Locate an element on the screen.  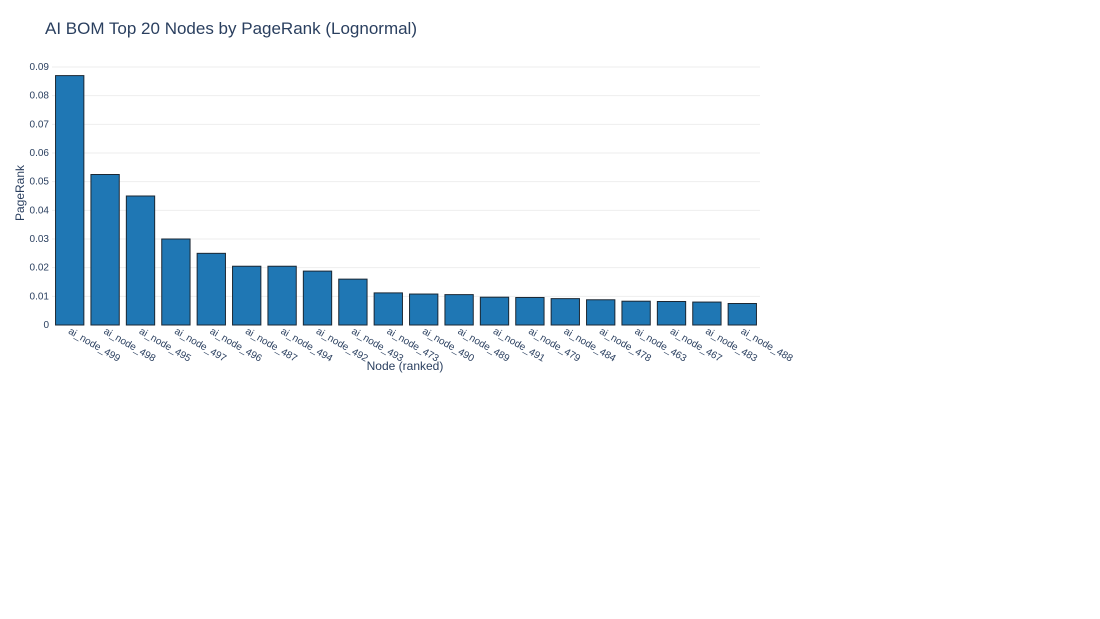
y-tick-label: 0.07 is located at coordinates (40, 124).